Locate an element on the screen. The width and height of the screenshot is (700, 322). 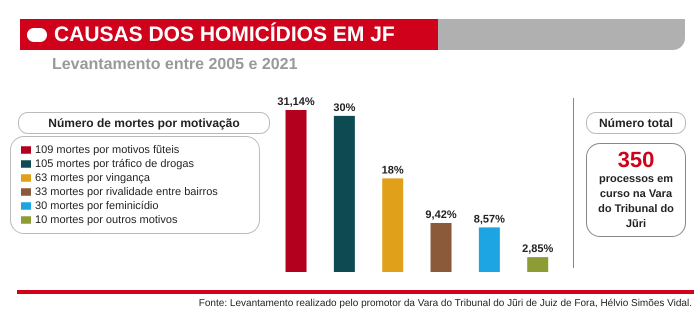
data-label: 18% is located at coordinates (393, 170).